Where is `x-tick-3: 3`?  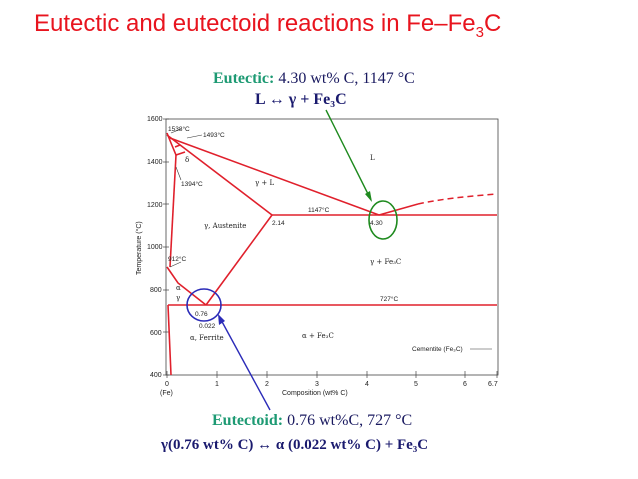 x-tick-3: 3 is located at coordinates (317, 384).